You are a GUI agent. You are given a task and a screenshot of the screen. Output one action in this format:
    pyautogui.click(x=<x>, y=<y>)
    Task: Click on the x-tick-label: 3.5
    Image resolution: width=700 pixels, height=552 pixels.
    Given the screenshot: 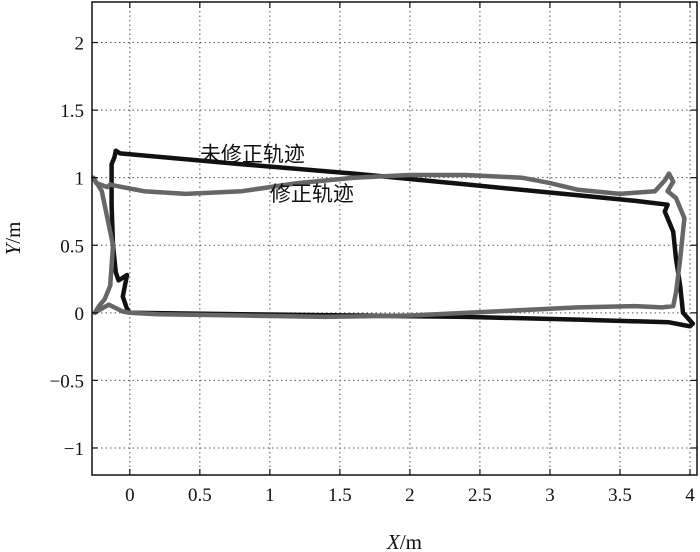 What is the action you would take?
    pyautogui.click(x=620, y=495)
    